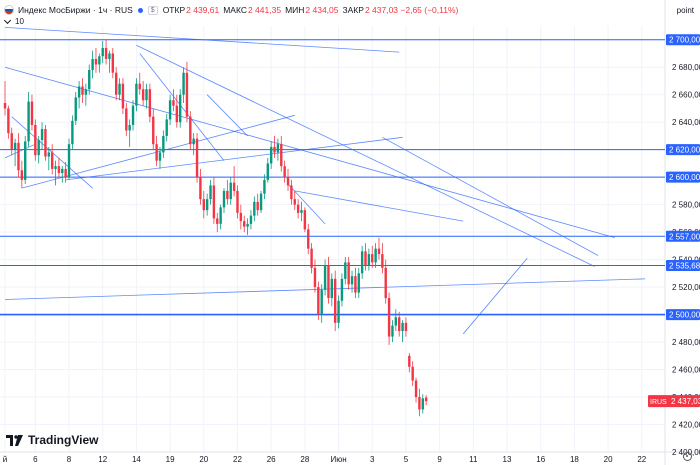 The height and width of the screenshot is (465, 700). Describe the element at coordinates (685, 10) in the screenshot. I see `price-axis-unit: point` at that location.